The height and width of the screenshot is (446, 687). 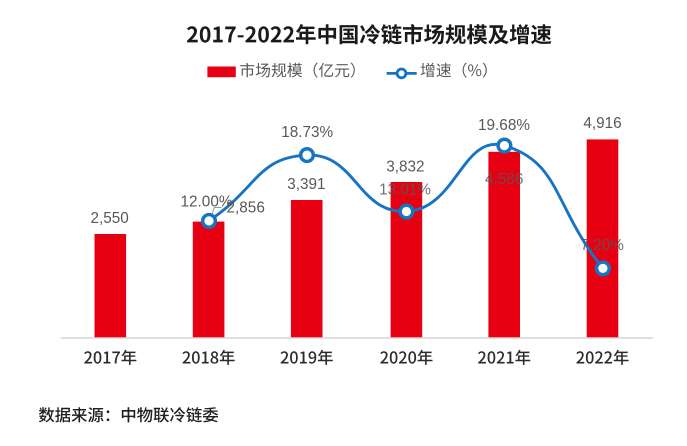 What do you see at coordinates (207, 202) in the screenshot?
I see `svg-text: 12.00%` at bounding box center [207, 202].